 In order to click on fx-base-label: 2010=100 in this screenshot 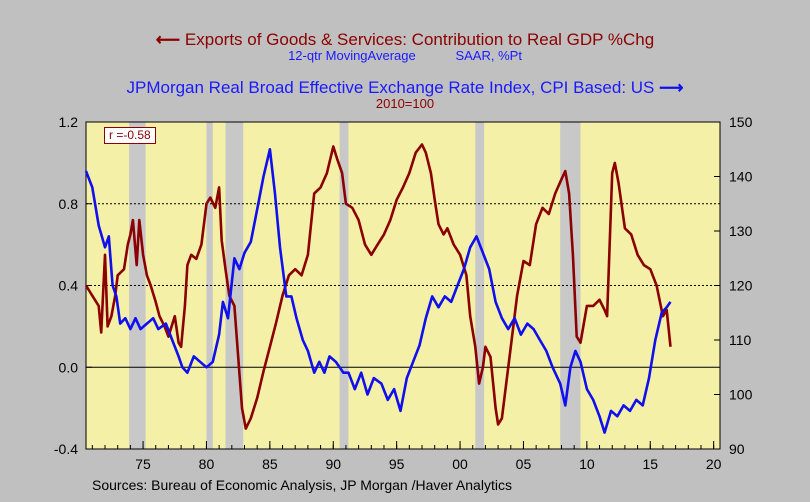, I will do `click(405, 103)`.